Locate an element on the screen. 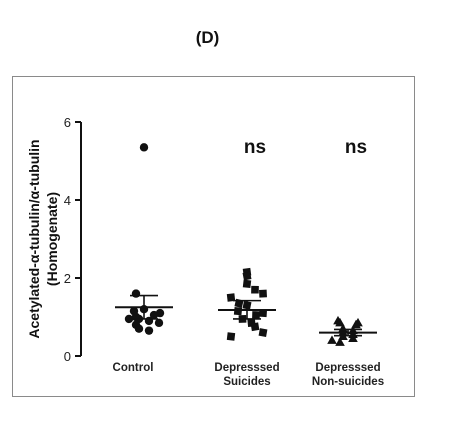 Image resolution: width=455 pixels, height=439 pixels. y-tick-label: 2 is located at coordinates (67, 278).